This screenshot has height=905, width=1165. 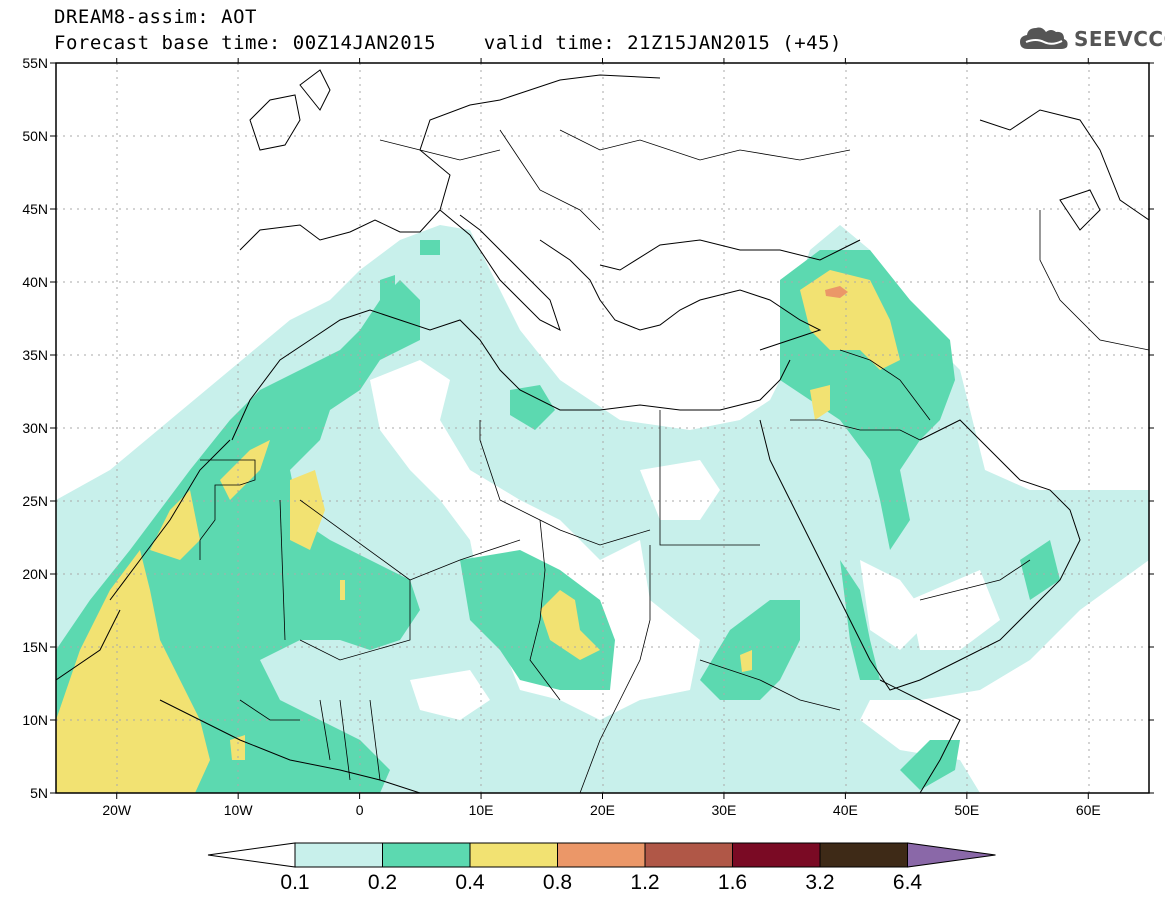 I want to click on lat-label: 50N, so click(x=35, y=136).